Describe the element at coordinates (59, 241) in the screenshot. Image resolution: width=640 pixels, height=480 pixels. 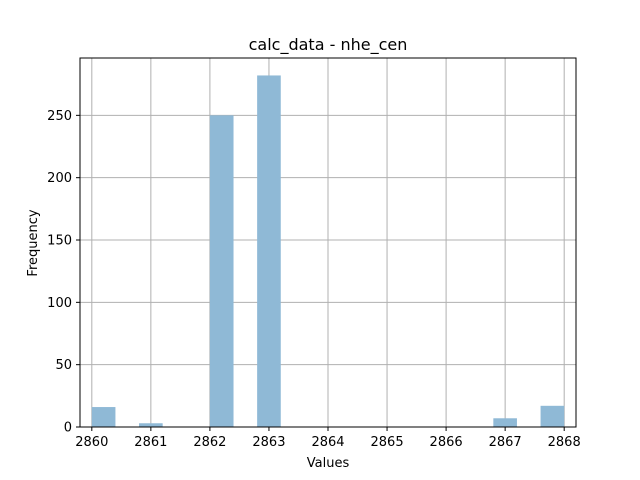
I see `y-tick-label: 150` at that location.